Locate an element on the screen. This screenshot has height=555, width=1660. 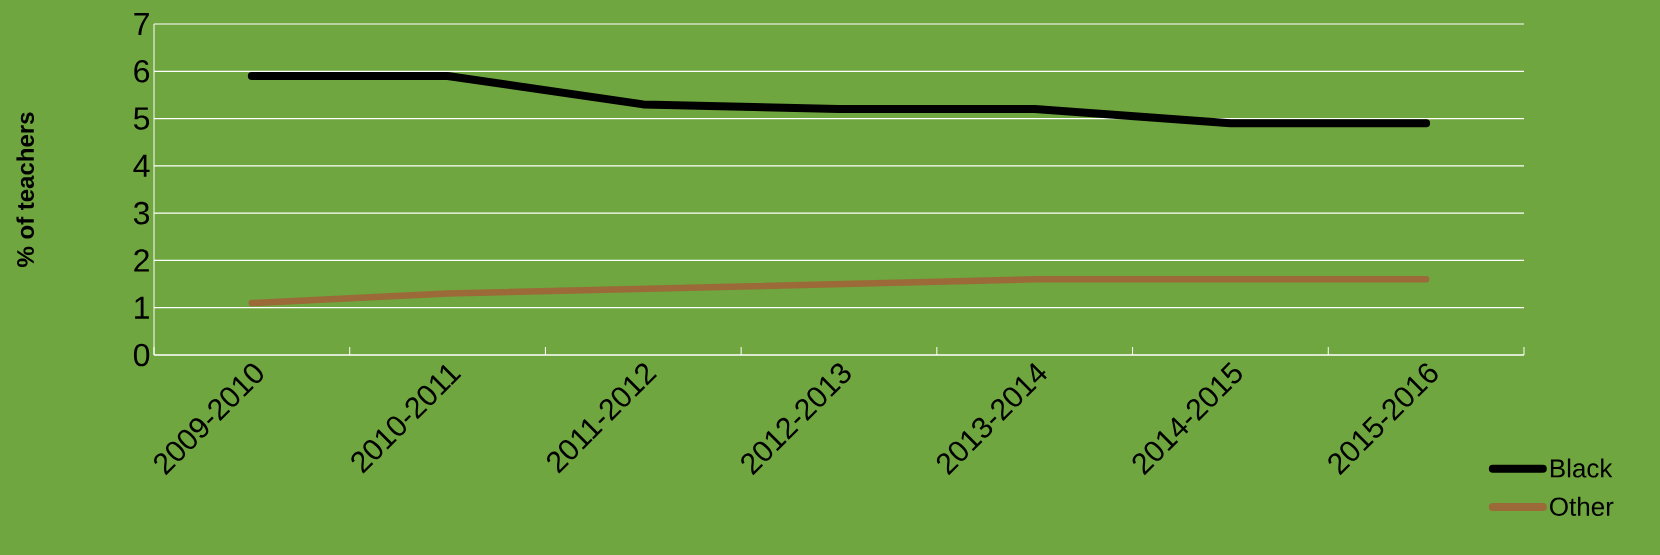
y-axis-title: % of teachers is located at coordinates (25, 189).